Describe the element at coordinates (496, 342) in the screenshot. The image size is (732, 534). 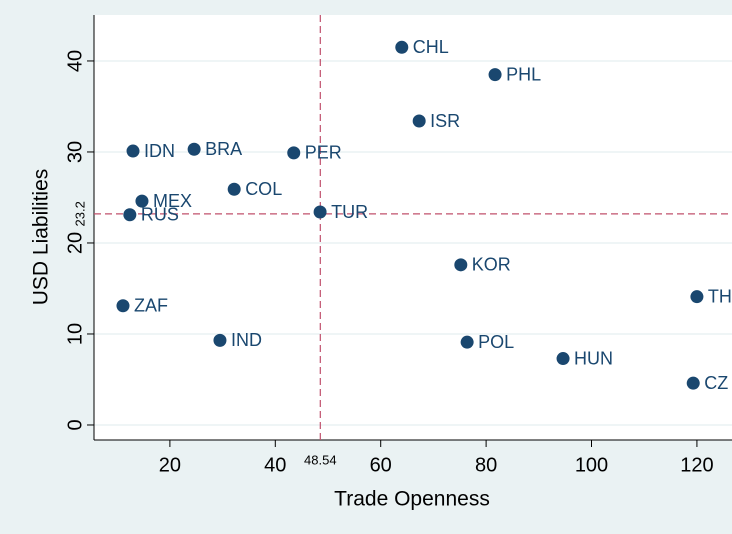
I see `point-label: POL` at that location.